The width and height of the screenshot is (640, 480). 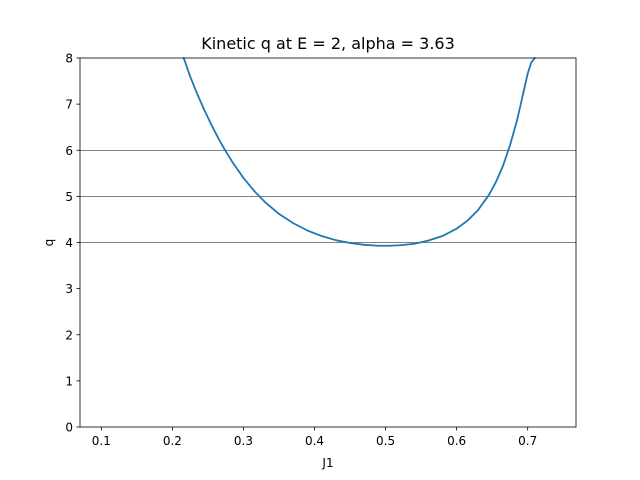 What do you see at coordinates (456, 441) in the screenshot?
I see `x-tick-label-5: 0.6` at bounding box center [456, 441].